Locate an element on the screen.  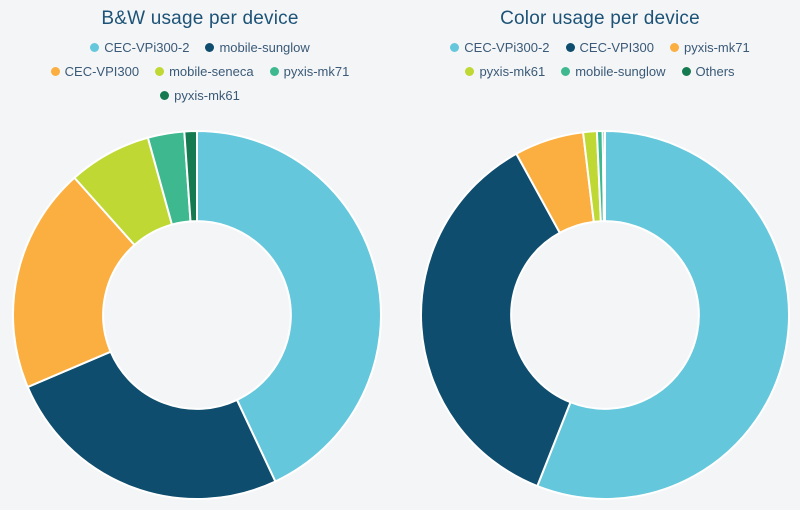
legend-row: CEC-VPI300 mobile-seneca pyxis-mk71 is located at coordinates (200, 71).